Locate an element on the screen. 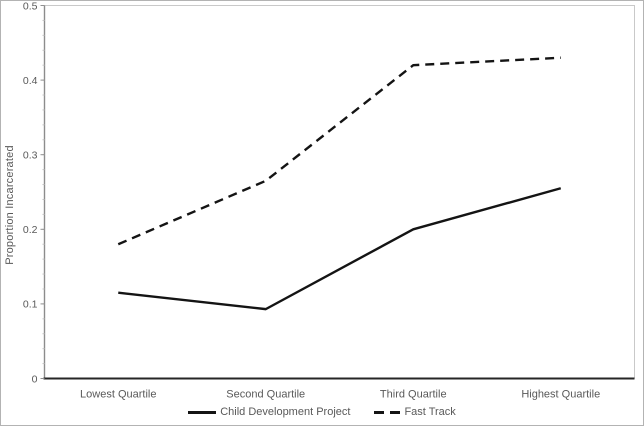 The height and width of the screenshot is (426, 644). x-category-label: Lowest Quartile is located at coordinates (118, 395).